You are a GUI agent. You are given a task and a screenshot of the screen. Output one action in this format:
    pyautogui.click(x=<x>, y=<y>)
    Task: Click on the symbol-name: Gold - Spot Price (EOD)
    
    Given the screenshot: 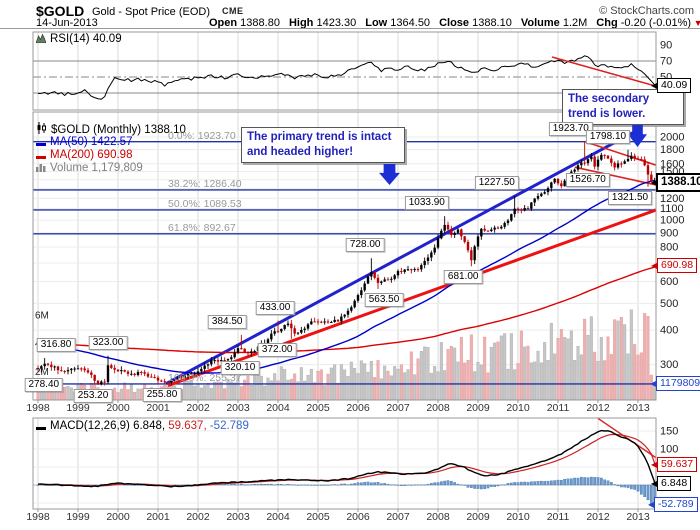 What is the action you would take?
    pyautogui.click(x=151, y=12)
    